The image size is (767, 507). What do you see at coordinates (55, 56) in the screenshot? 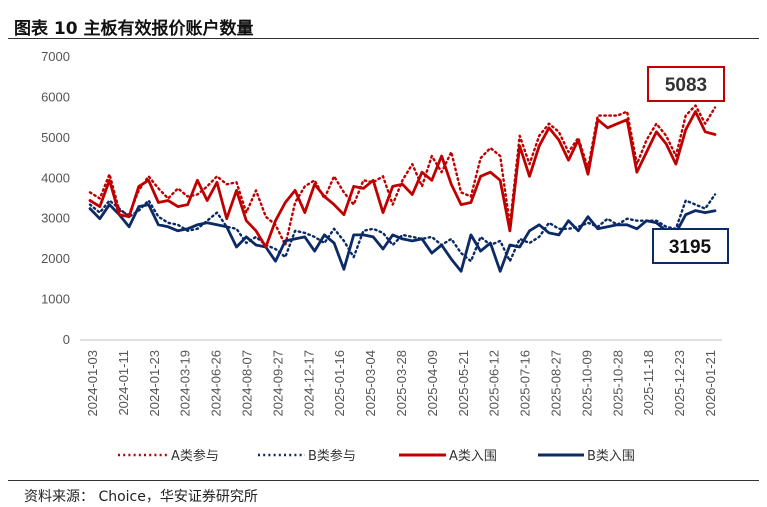
I see `y-tick-label: 7000` at bounding box center [55, 56].